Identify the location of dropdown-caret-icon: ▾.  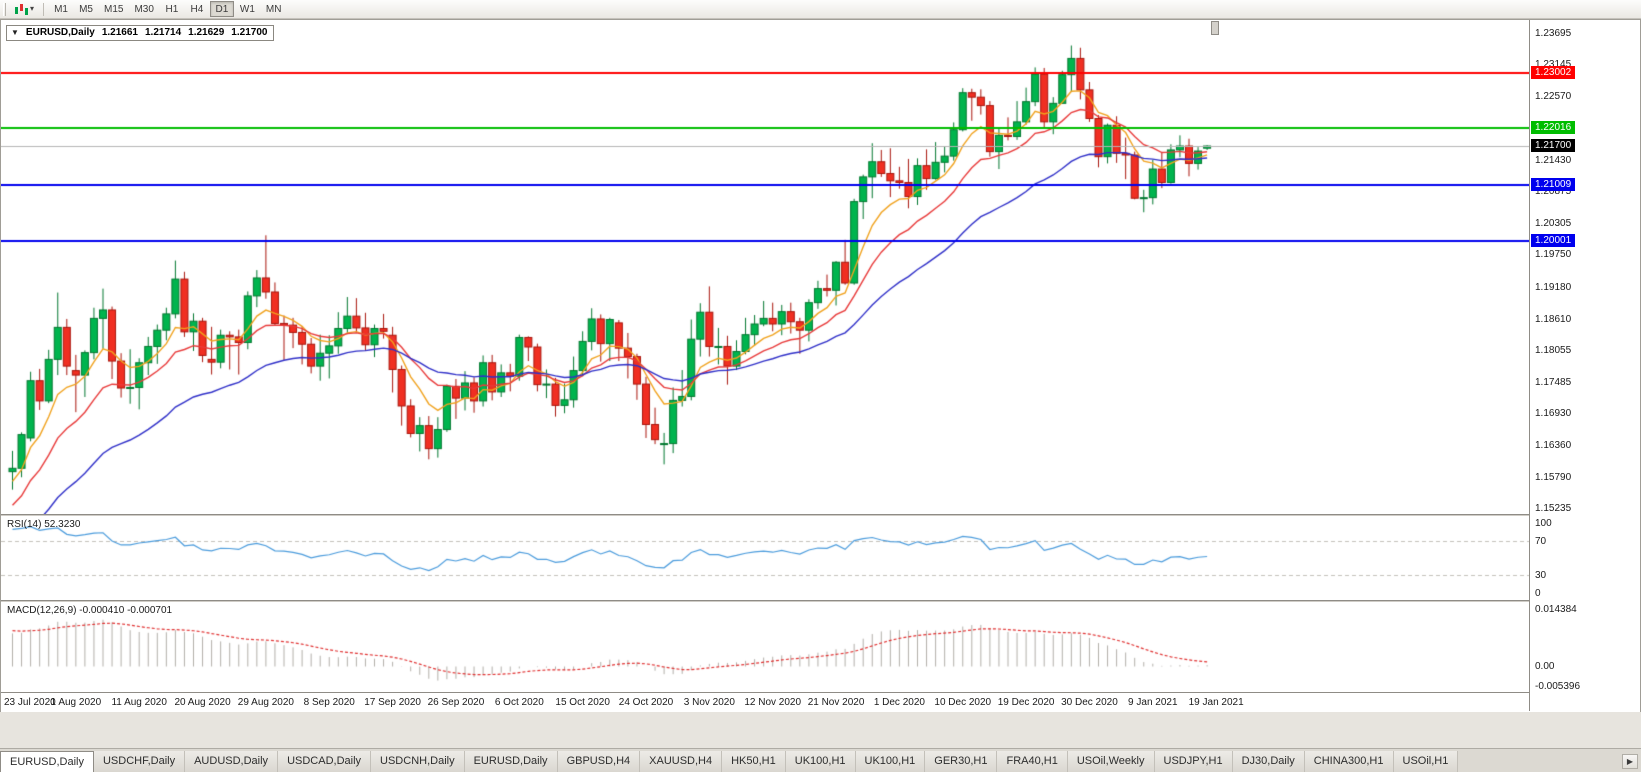
(32, 8).